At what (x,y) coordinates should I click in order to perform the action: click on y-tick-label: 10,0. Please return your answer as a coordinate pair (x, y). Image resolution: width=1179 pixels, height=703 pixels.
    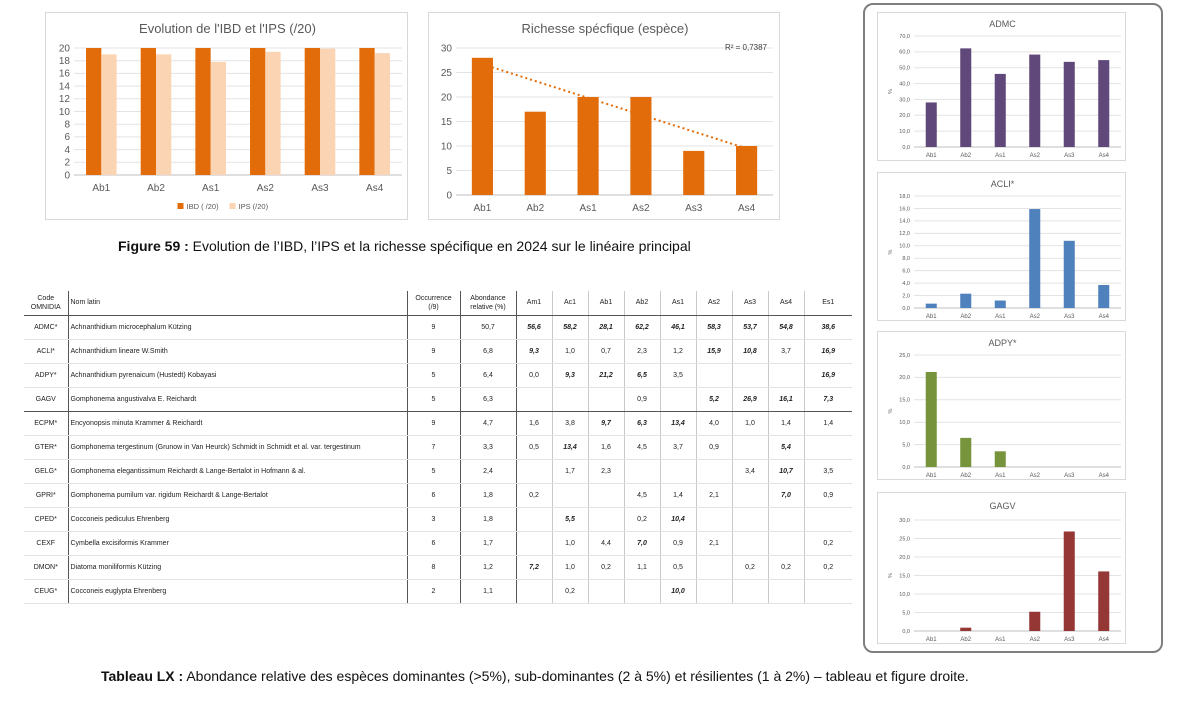
    Looking at the image, I should click on (904, 247).